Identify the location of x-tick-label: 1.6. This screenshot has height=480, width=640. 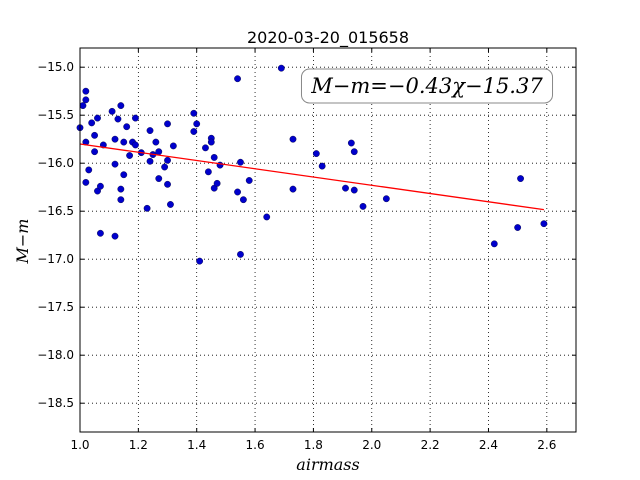
(255, 445).